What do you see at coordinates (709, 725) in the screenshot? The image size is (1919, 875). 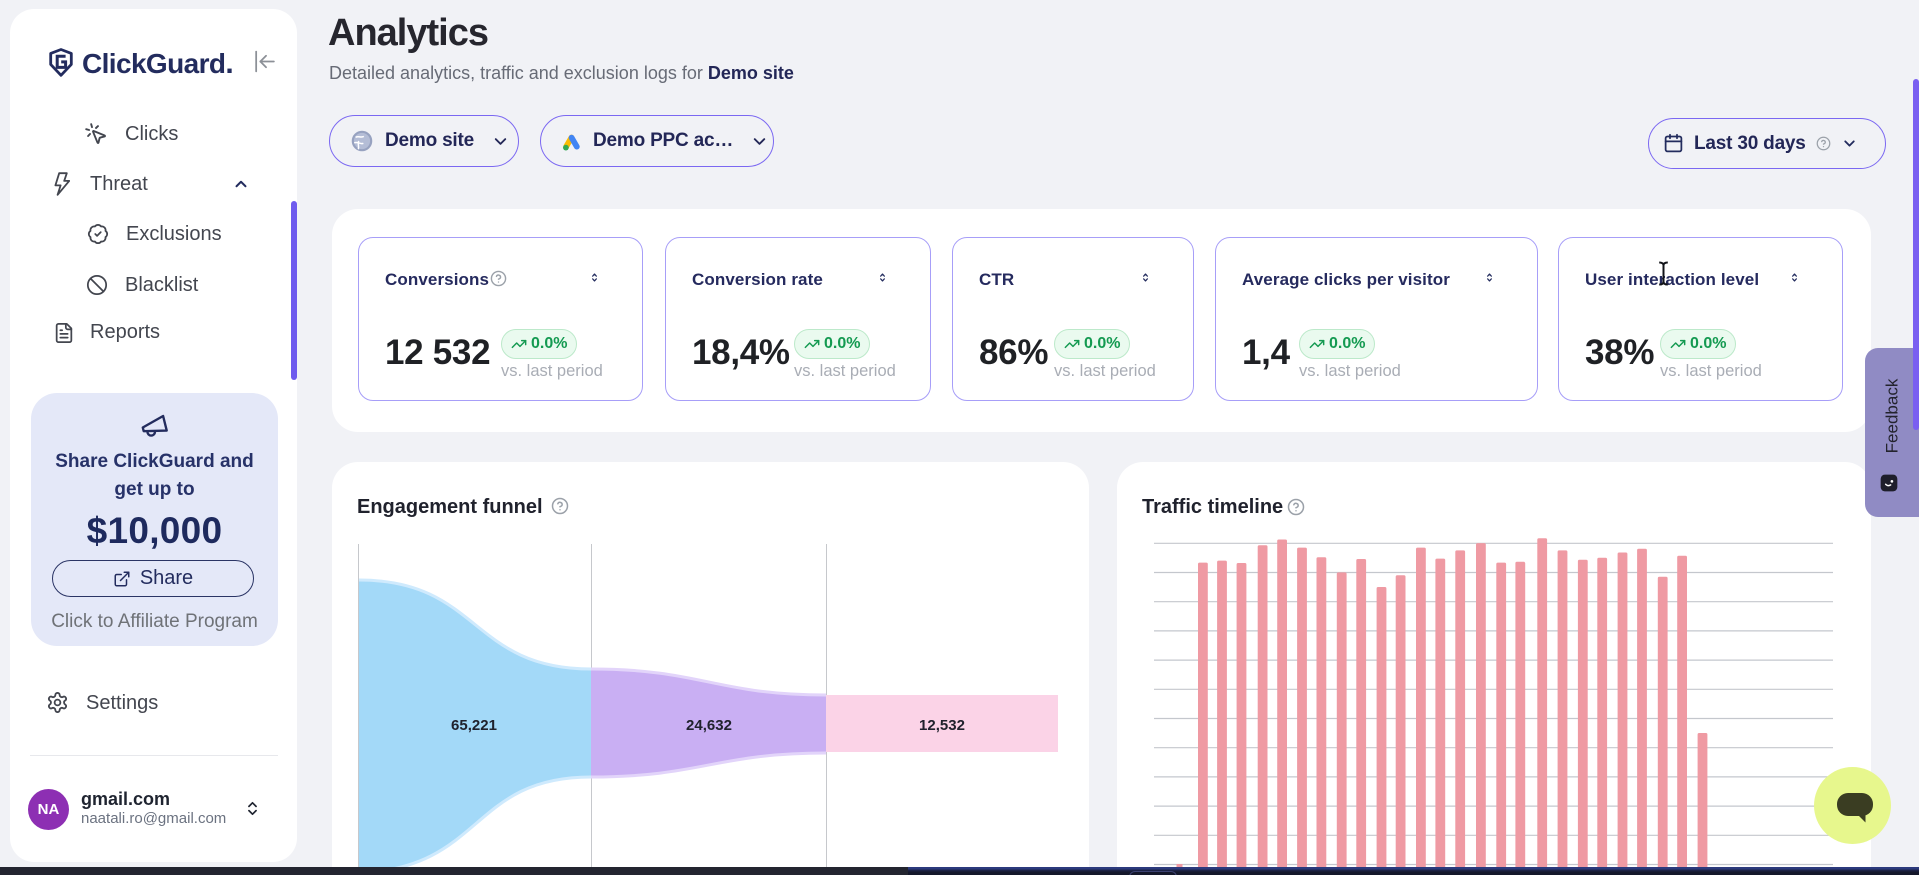 I see `svg-text: 24,632` at bounding box center [709, 725].